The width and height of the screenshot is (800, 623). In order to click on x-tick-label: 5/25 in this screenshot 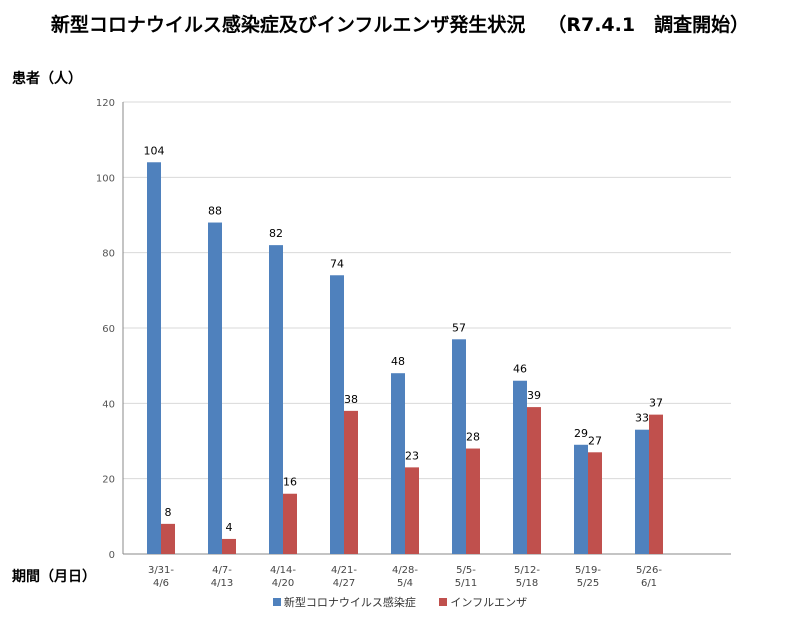, I will do `click(588, 583)`.